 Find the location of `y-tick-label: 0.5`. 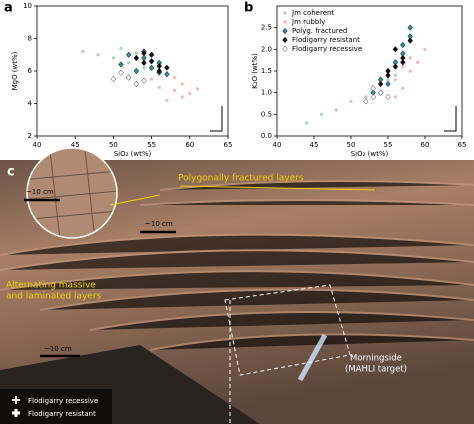

y-tick-label: 0.5 is located at coordinates (266, 114).